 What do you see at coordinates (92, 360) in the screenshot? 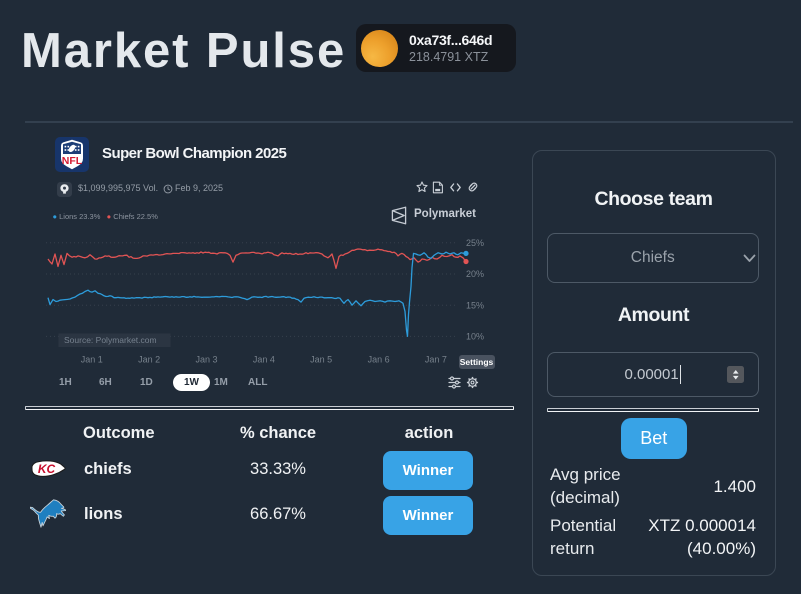
I see `svg-text: Jan 1` at bounding box center [92, 360].